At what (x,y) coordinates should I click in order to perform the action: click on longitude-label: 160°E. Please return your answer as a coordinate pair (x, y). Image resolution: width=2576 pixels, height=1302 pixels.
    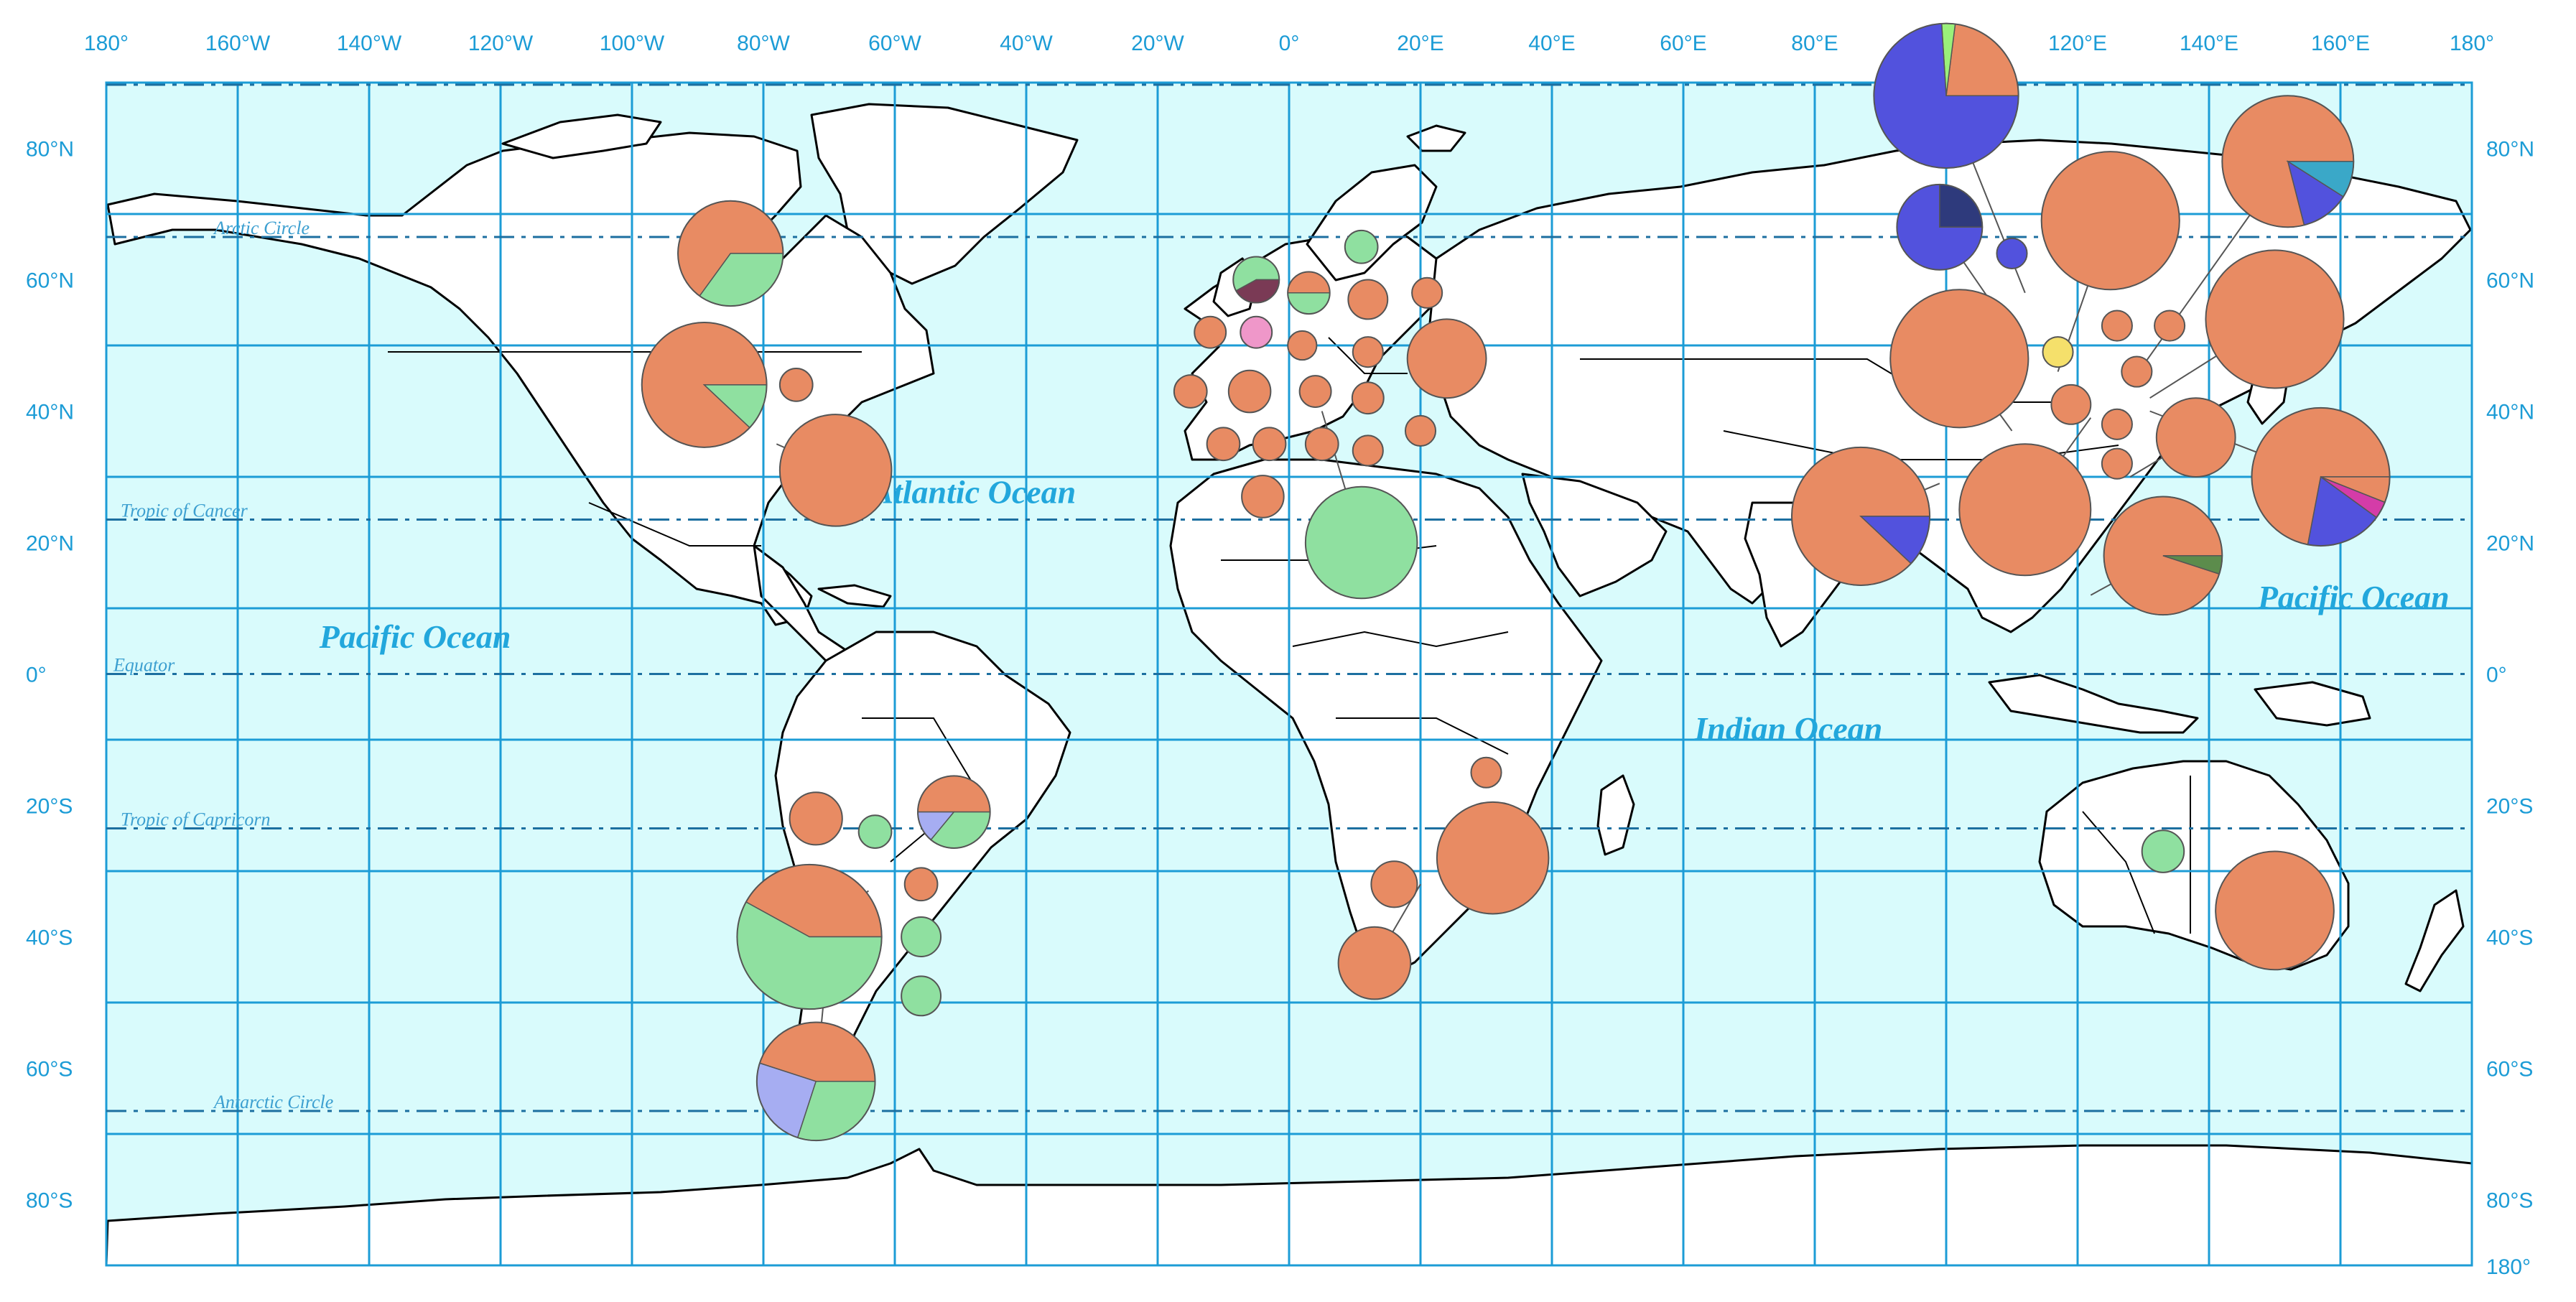
    Looking at the image, I should click on (2340, 44).